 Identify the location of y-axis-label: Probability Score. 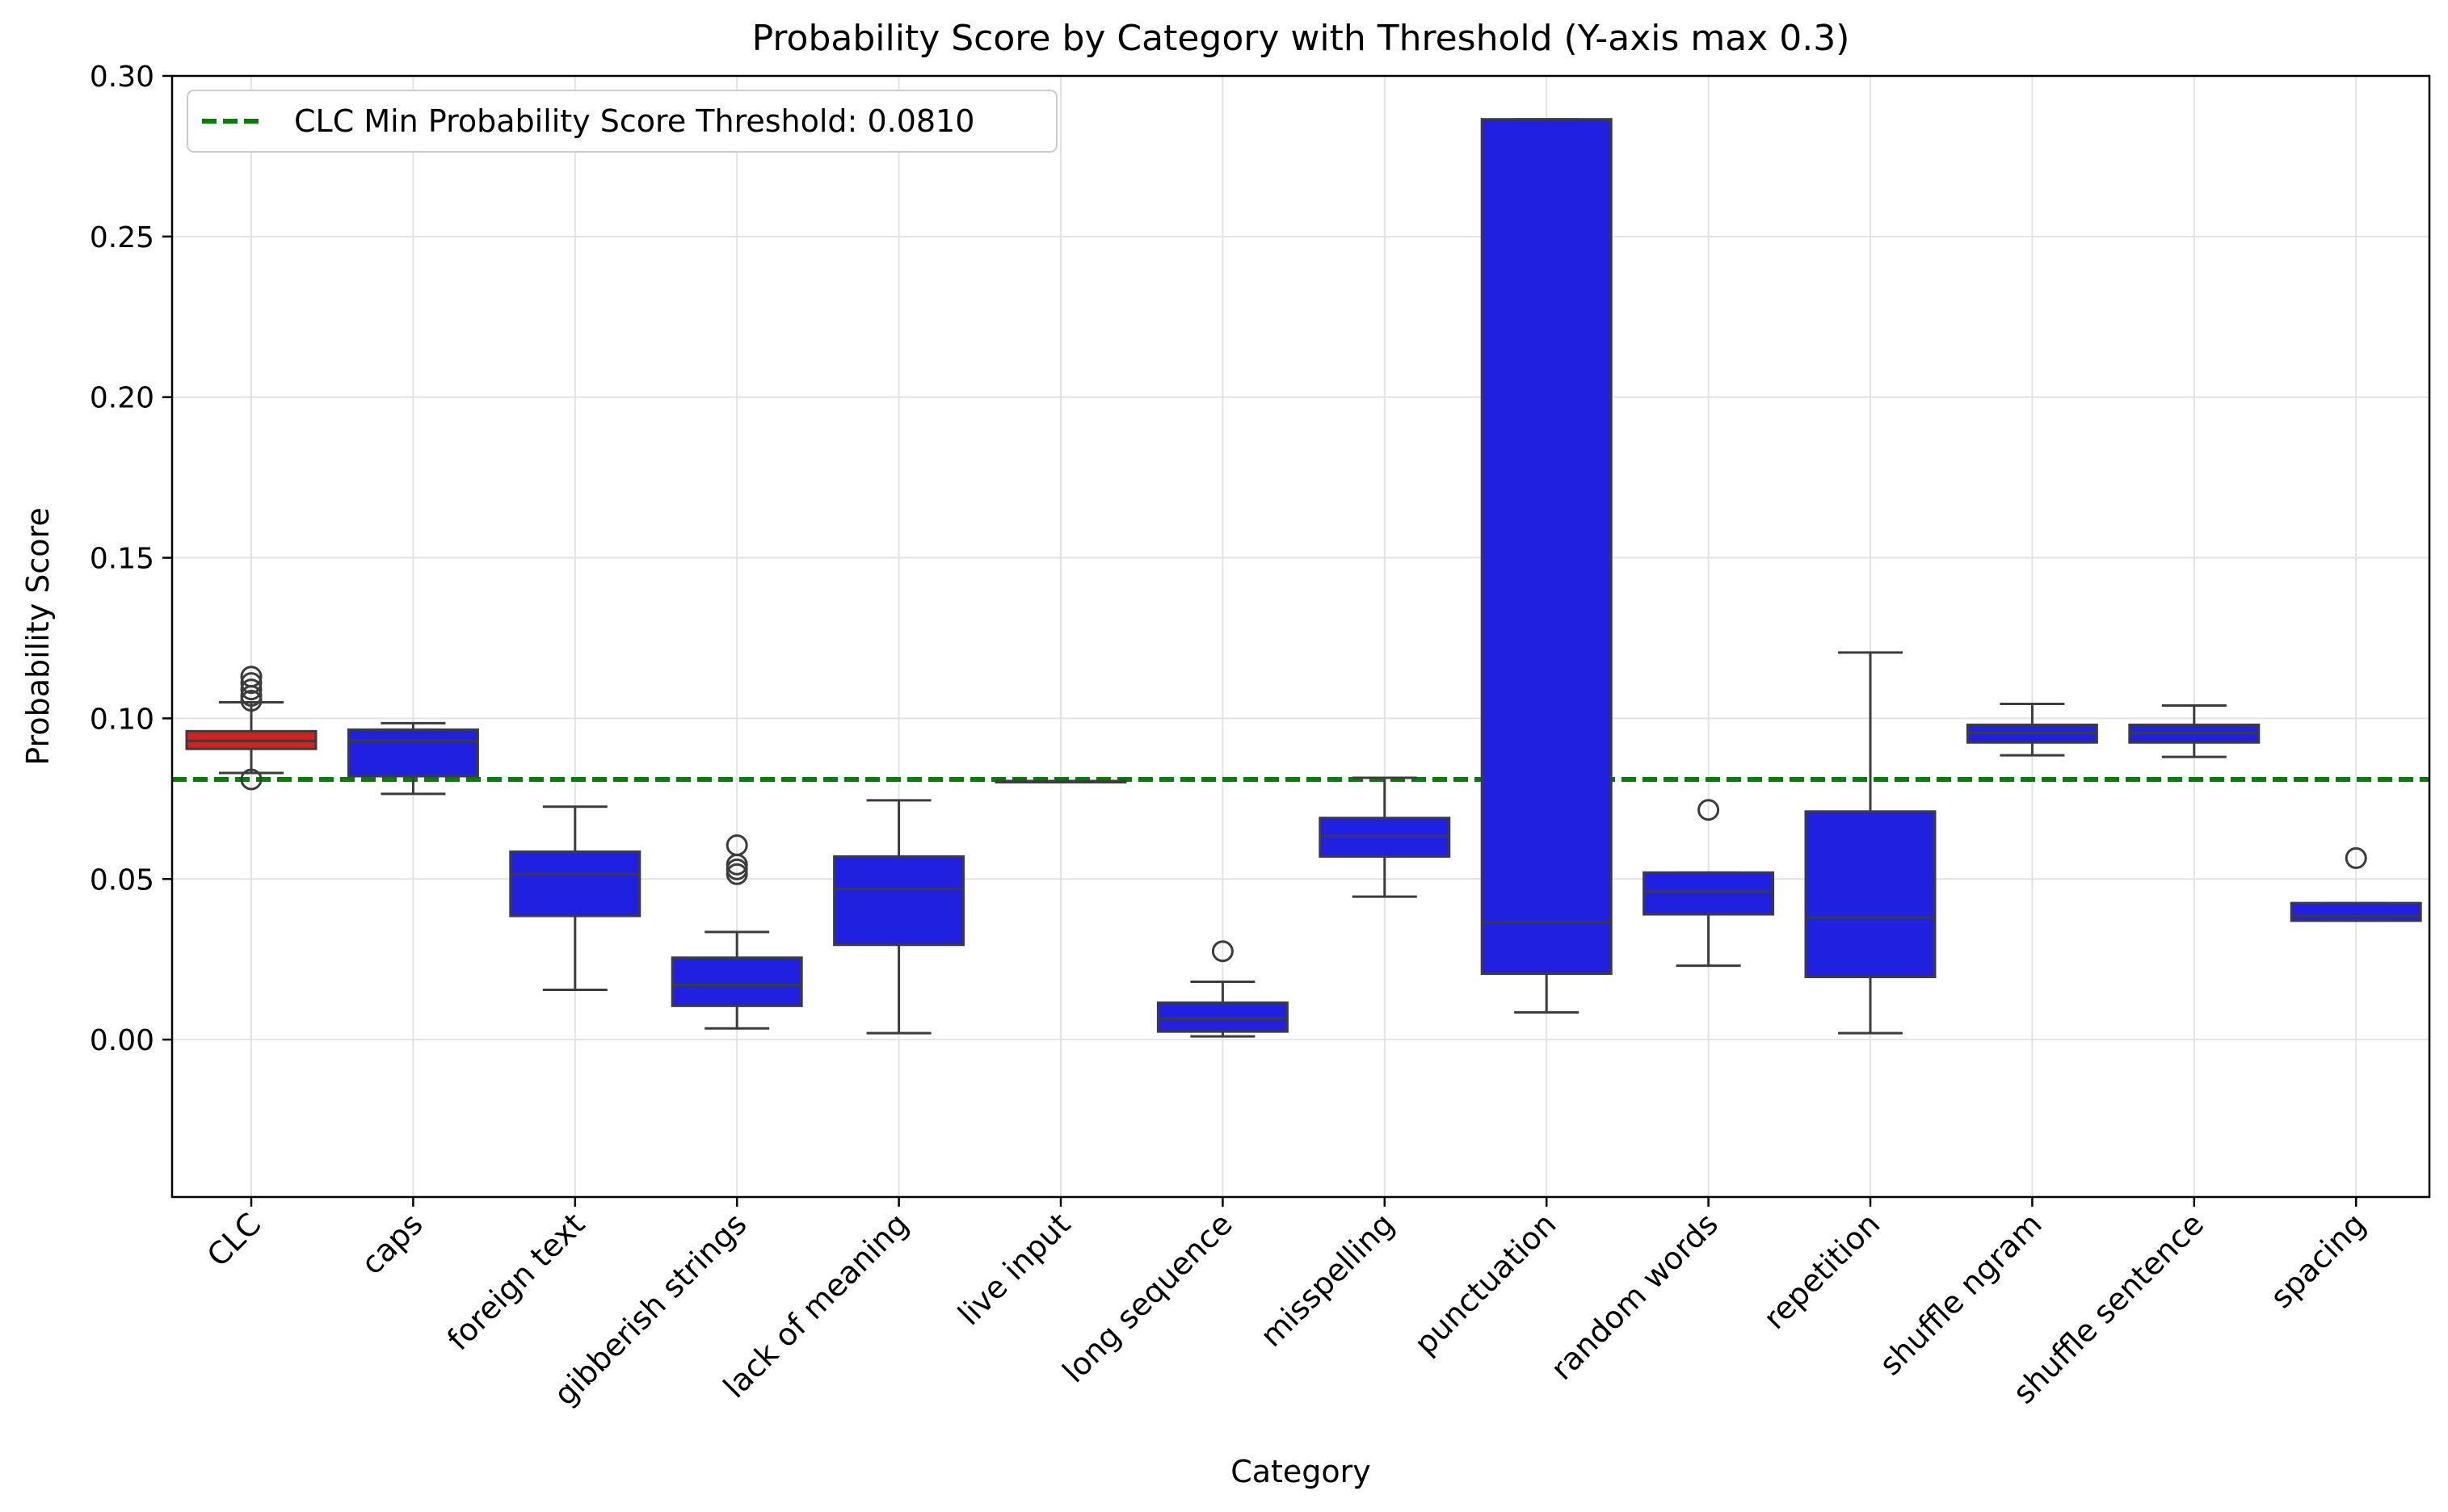
(38, 636).